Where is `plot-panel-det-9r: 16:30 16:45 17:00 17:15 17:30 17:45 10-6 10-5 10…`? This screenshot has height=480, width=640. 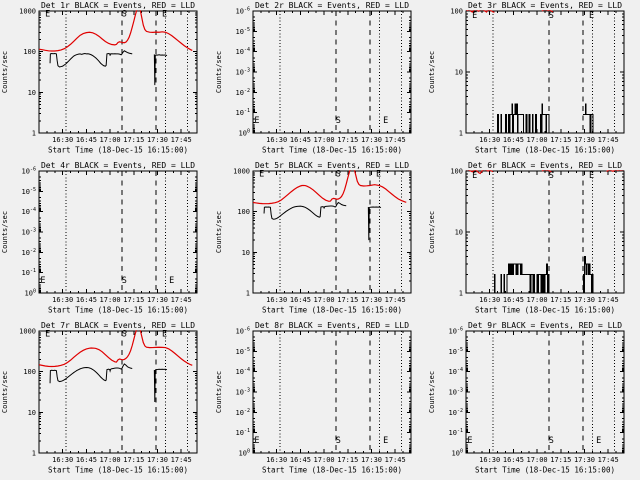 plot-panel-det-9r: 16:30 16:45 17:00 17:15 17:30 17:45 10-6 10-5 10… is located at coordinates (526, 398).